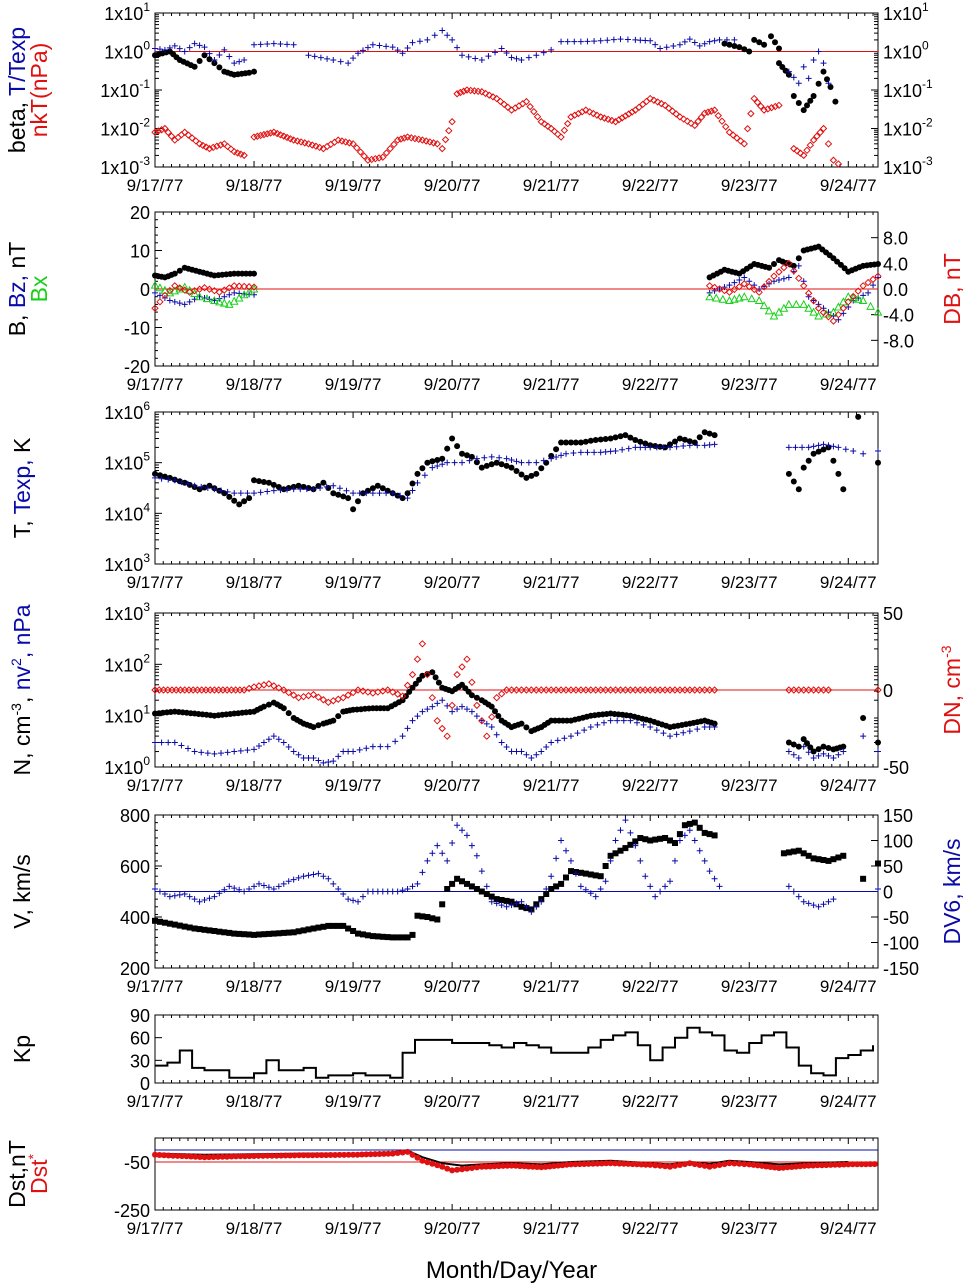 Image resolution: width=976 pixels, height=1285 pixels. Describe the element at coordinates (137, 329) in the screenshot. I see `y-tick-label: -10` at that location.